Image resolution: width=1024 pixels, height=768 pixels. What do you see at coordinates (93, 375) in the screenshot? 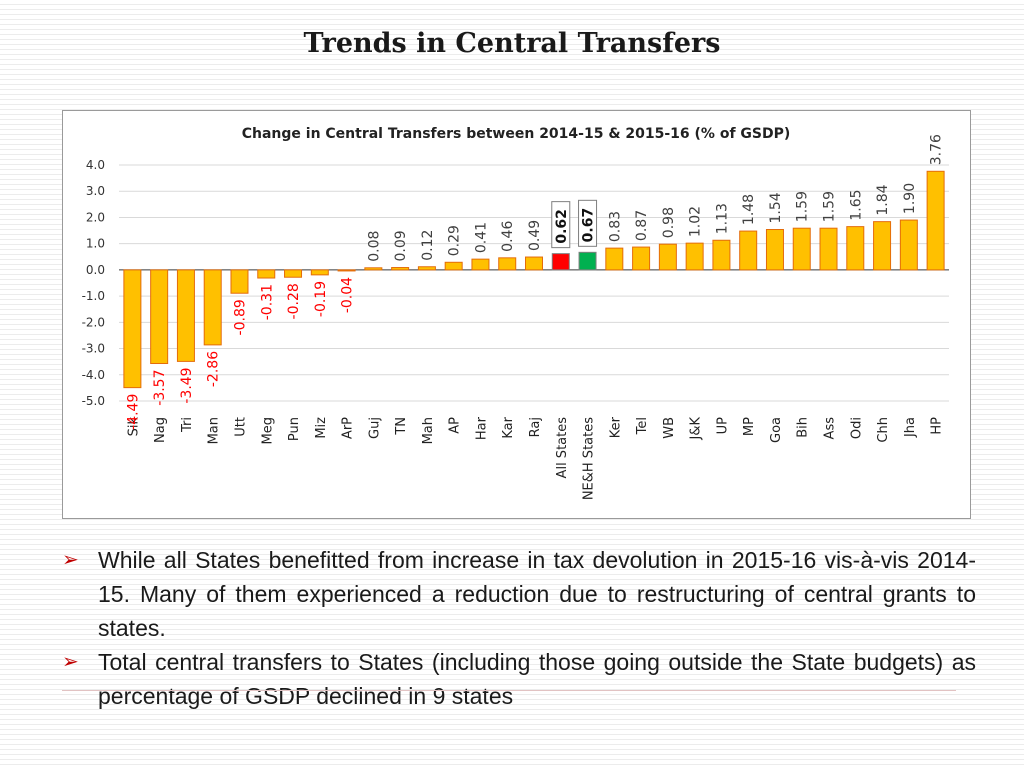
I see `y-tick-label: -4.0` at bounding box center [93, 375].